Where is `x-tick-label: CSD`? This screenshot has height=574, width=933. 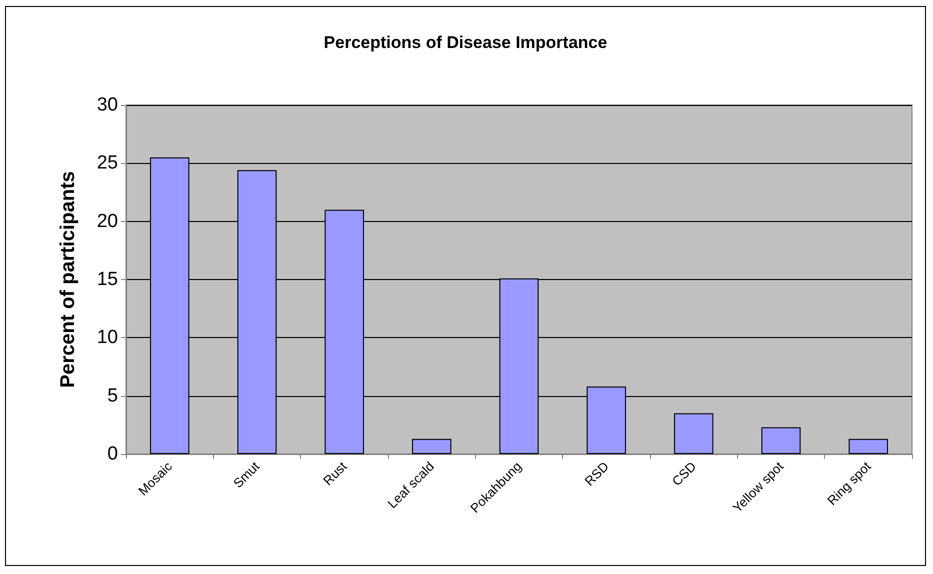 x-tick-label: CSD is located at coordinates (683, 473).